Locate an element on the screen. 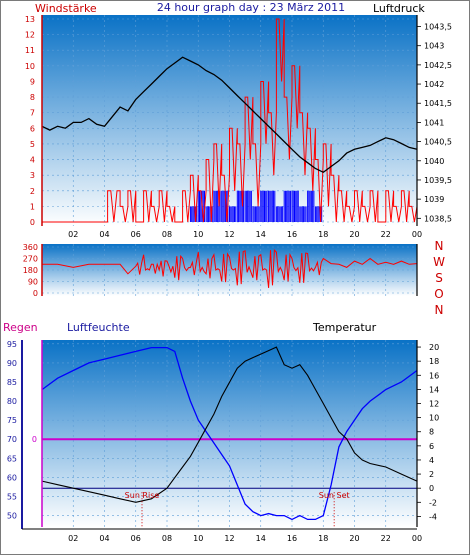  sun-marker-label: Sun Set is located at coordinates (334, 495).